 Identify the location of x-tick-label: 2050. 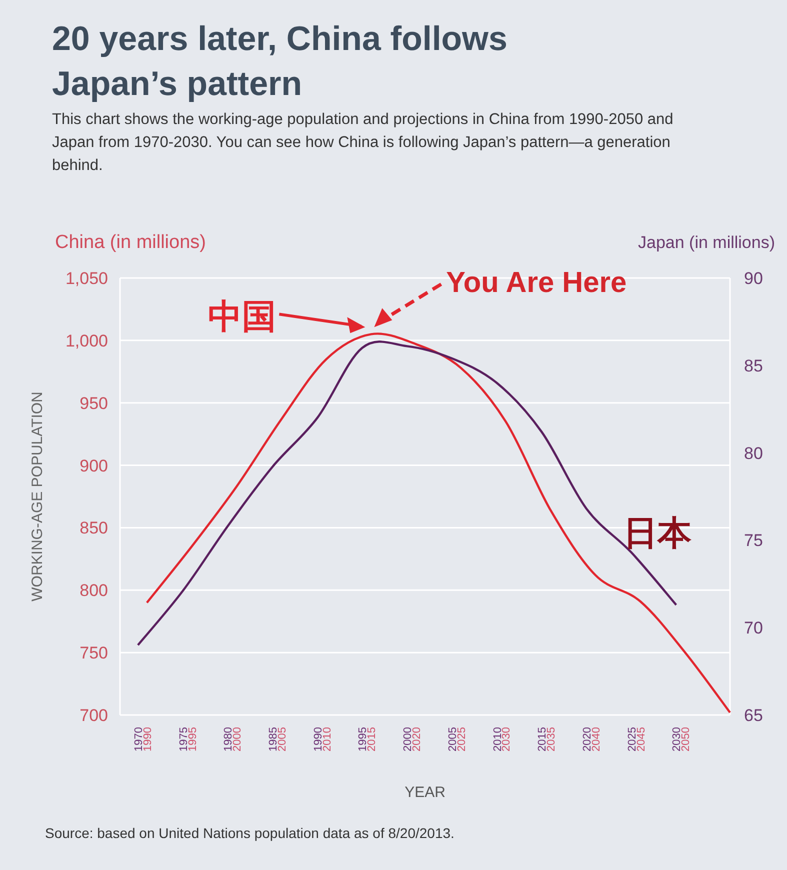
(686, 739).